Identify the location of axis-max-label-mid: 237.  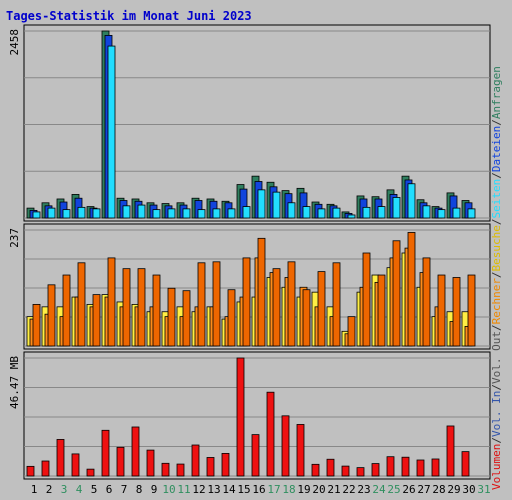
(14, 238).